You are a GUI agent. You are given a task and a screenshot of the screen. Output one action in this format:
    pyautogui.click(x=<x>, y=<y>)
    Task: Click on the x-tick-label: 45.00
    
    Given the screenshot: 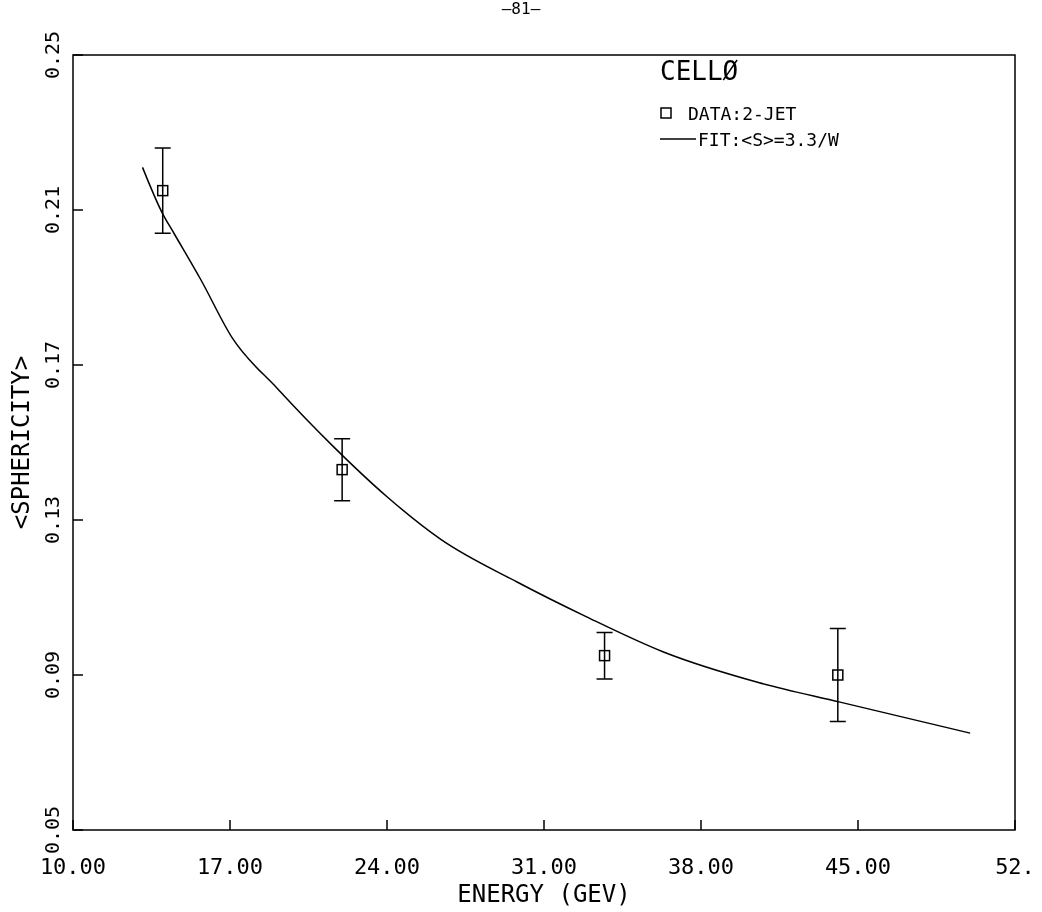 What is the action you would take?
    pyautogui.click(x=858, y=866)
    